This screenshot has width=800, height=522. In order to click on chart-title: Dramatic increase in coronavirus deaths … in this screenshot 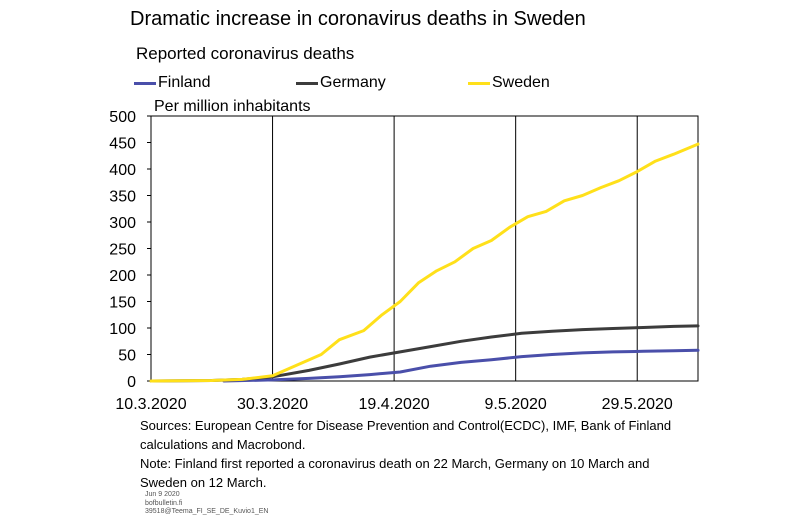, I will do `click(358, 19)`.